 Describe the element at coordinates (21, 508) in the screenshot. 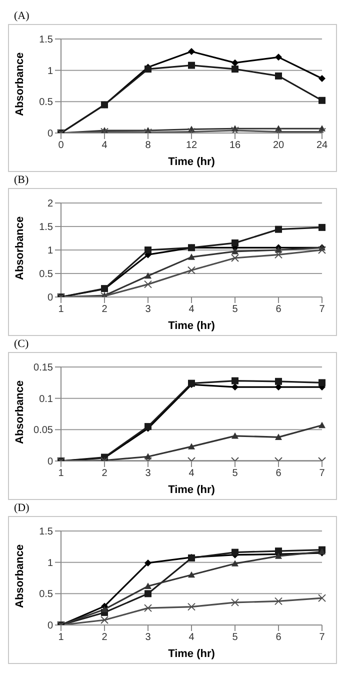

I see `chart-title: (D)` at that location.